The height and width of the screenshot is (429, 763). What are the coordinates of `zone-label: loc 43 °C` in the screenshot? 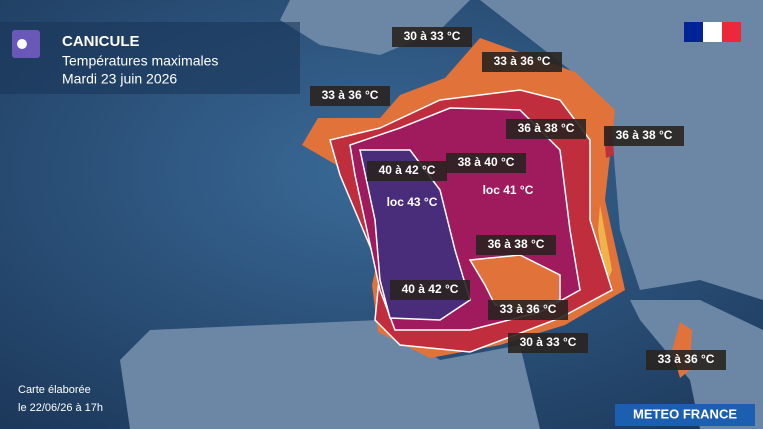 It's located at (412, 202).